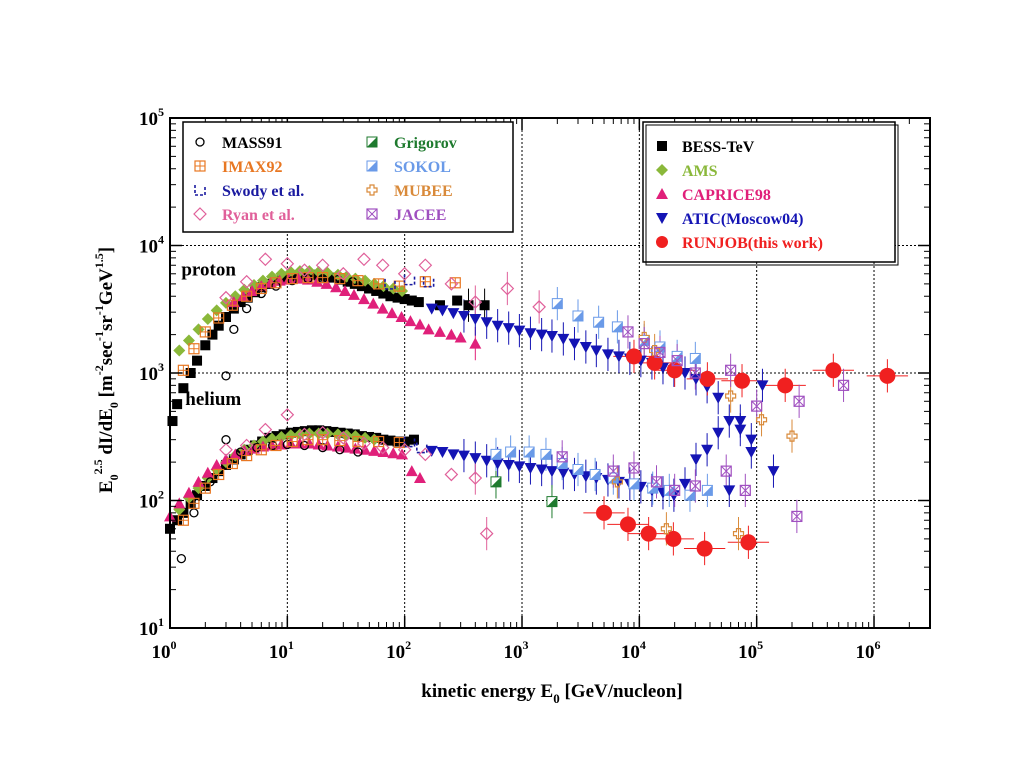 Image resolution: width=1024 pixels, height=768 pixels. I want to click on legend-label: IMAX92, so click(252, 167).